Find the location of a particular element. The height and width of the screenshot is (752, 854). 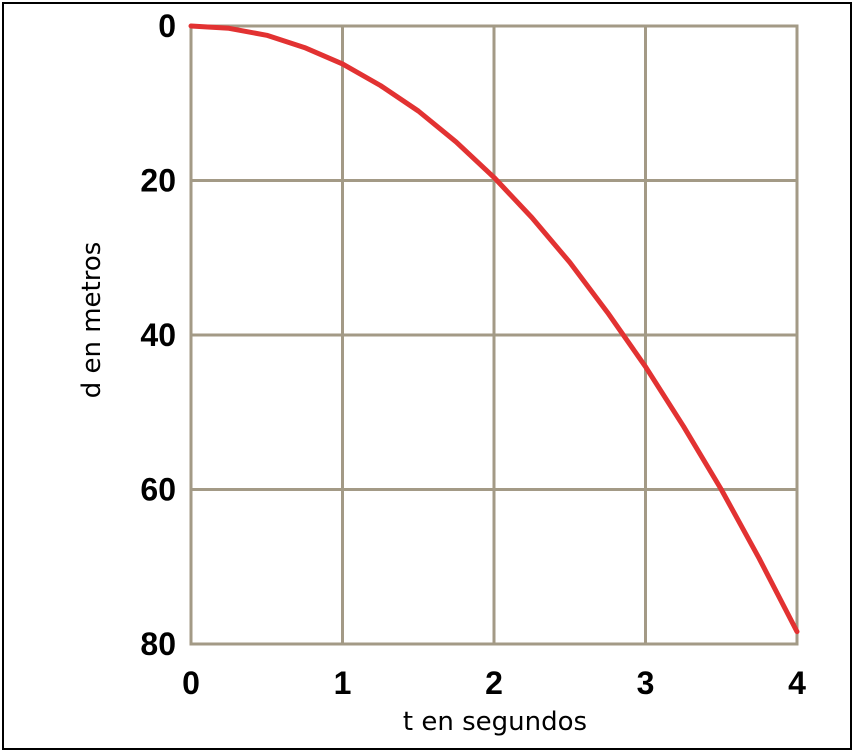

y-tick-label: 0 is located at coordinates (167, 26).